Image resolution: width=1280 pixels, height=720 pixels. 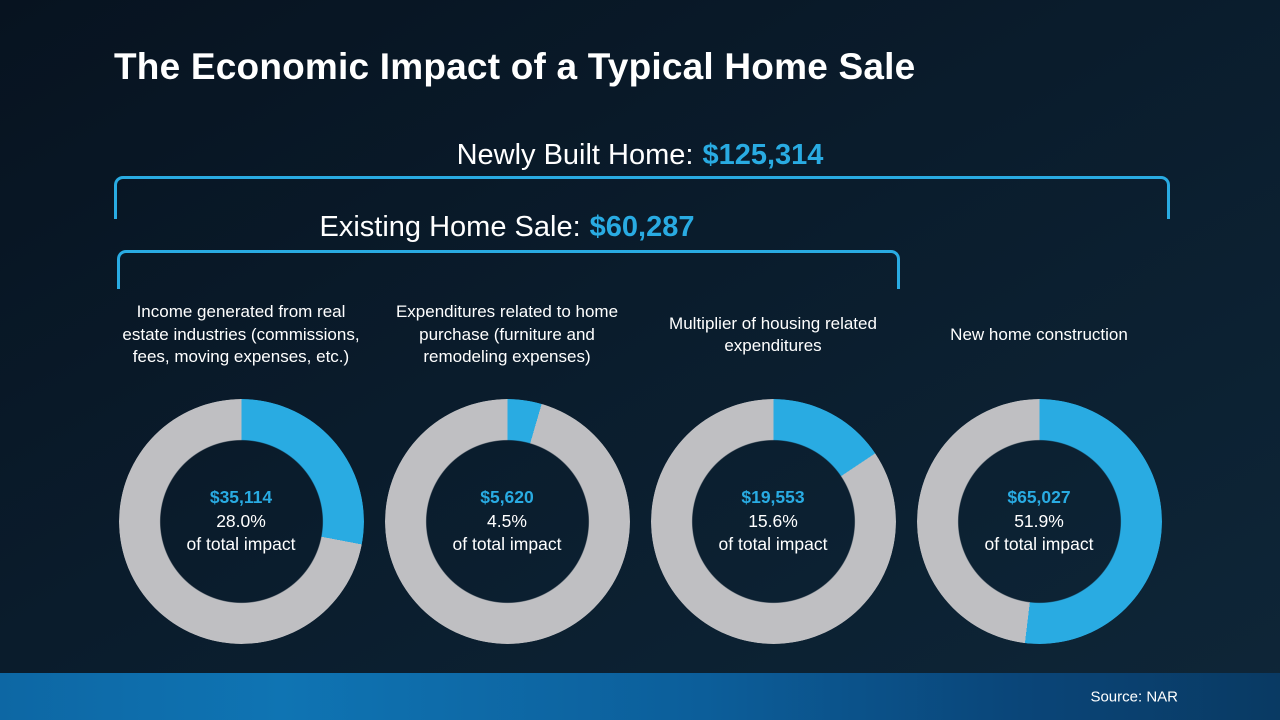 I want to click on donut-chart-income: $35,114 28.0% of total impact, so click(x=241, y=521).